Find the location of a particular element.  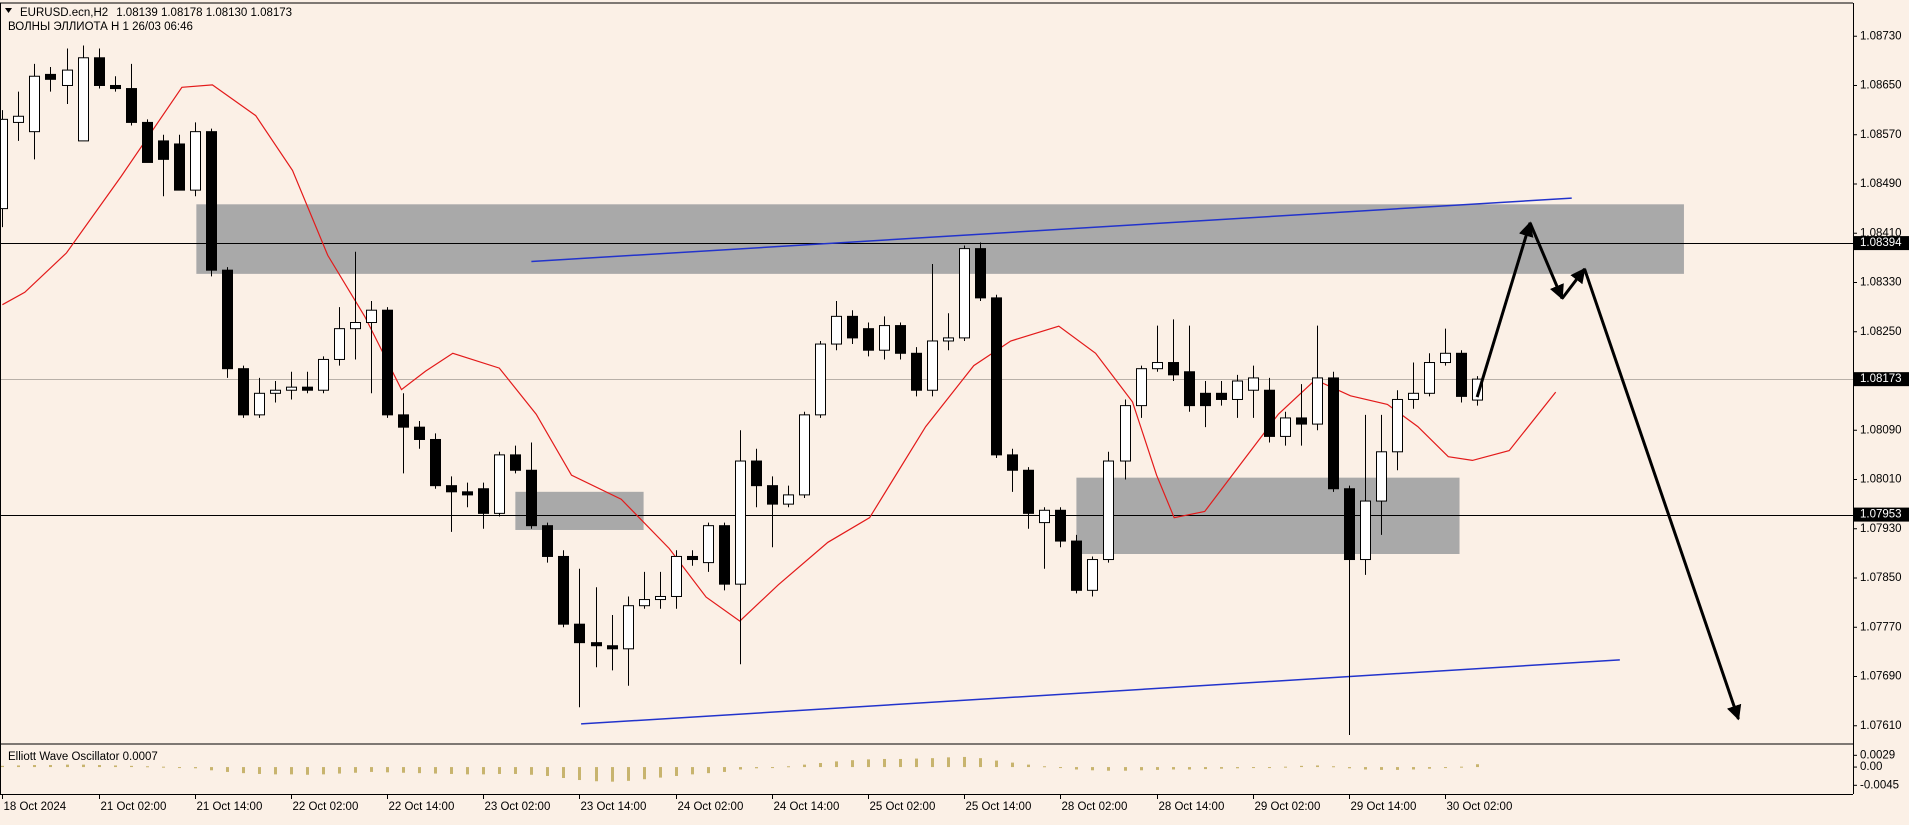

oscillator-panel is located at coordinates (740, 769).